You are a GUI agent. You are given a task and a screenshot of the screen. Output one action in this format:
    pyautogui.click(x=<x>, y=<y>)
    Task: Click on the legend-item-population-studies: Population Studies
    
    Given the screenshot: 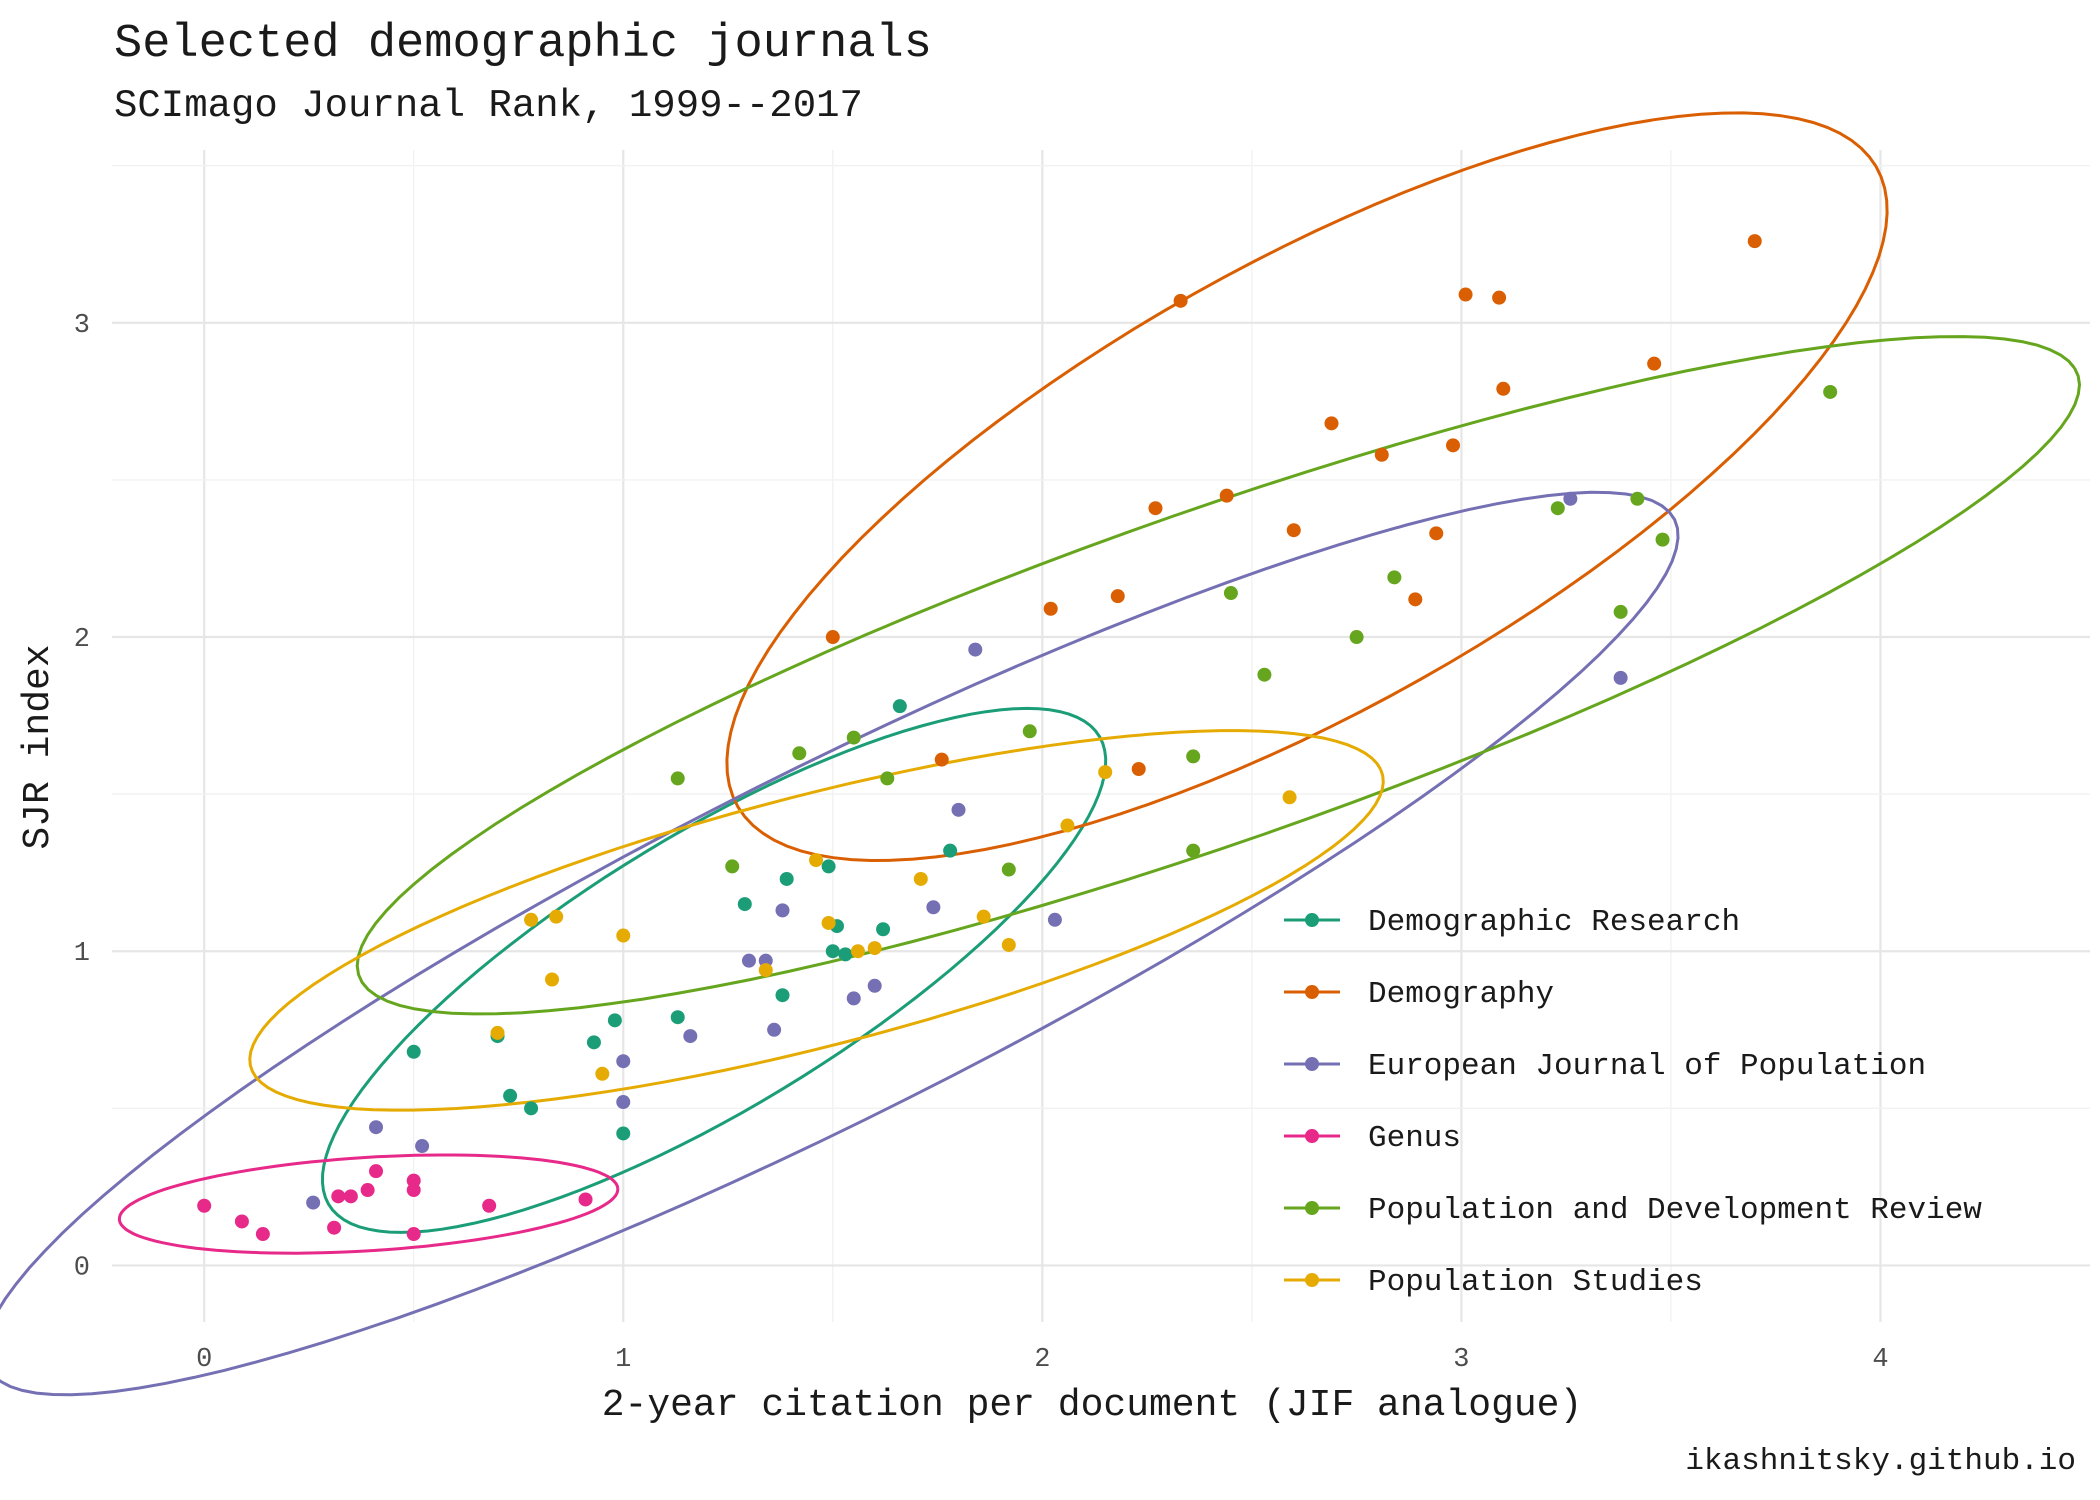 What is the action you would take?
    pyautogui.click(x=1493, y=1282)
    